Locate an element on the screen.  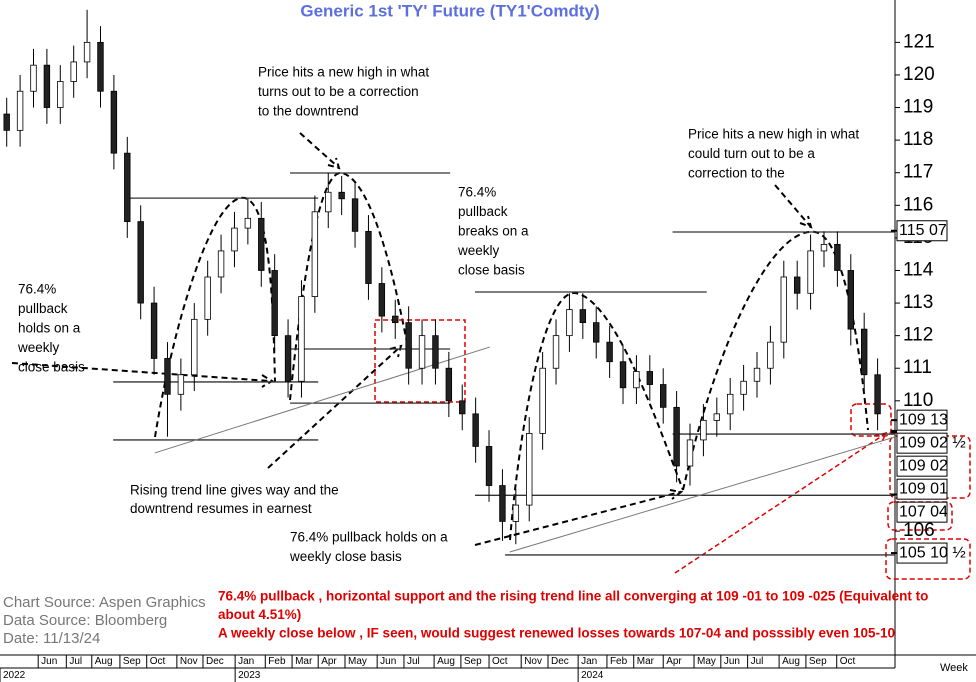
x-axis-label: Week is located at coordinates (954, 668).